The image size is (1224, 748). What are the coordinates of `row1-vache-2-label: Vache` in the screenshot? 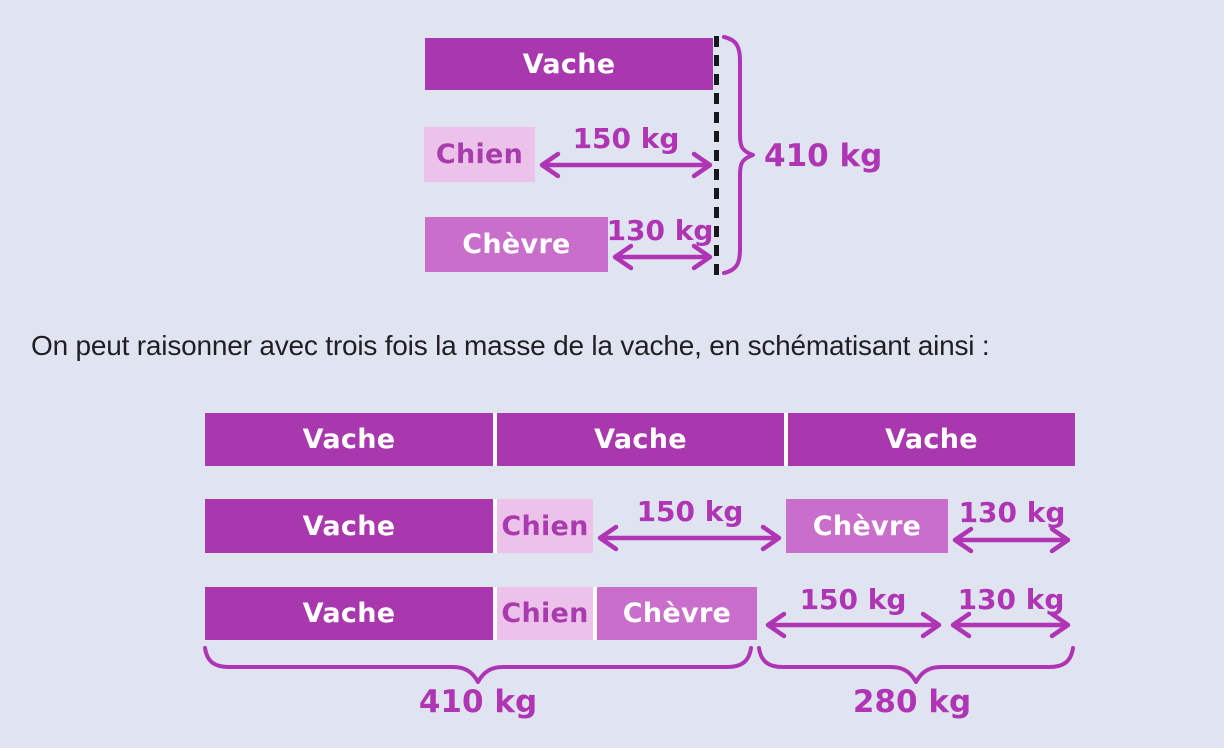 It's located at (640, 439).